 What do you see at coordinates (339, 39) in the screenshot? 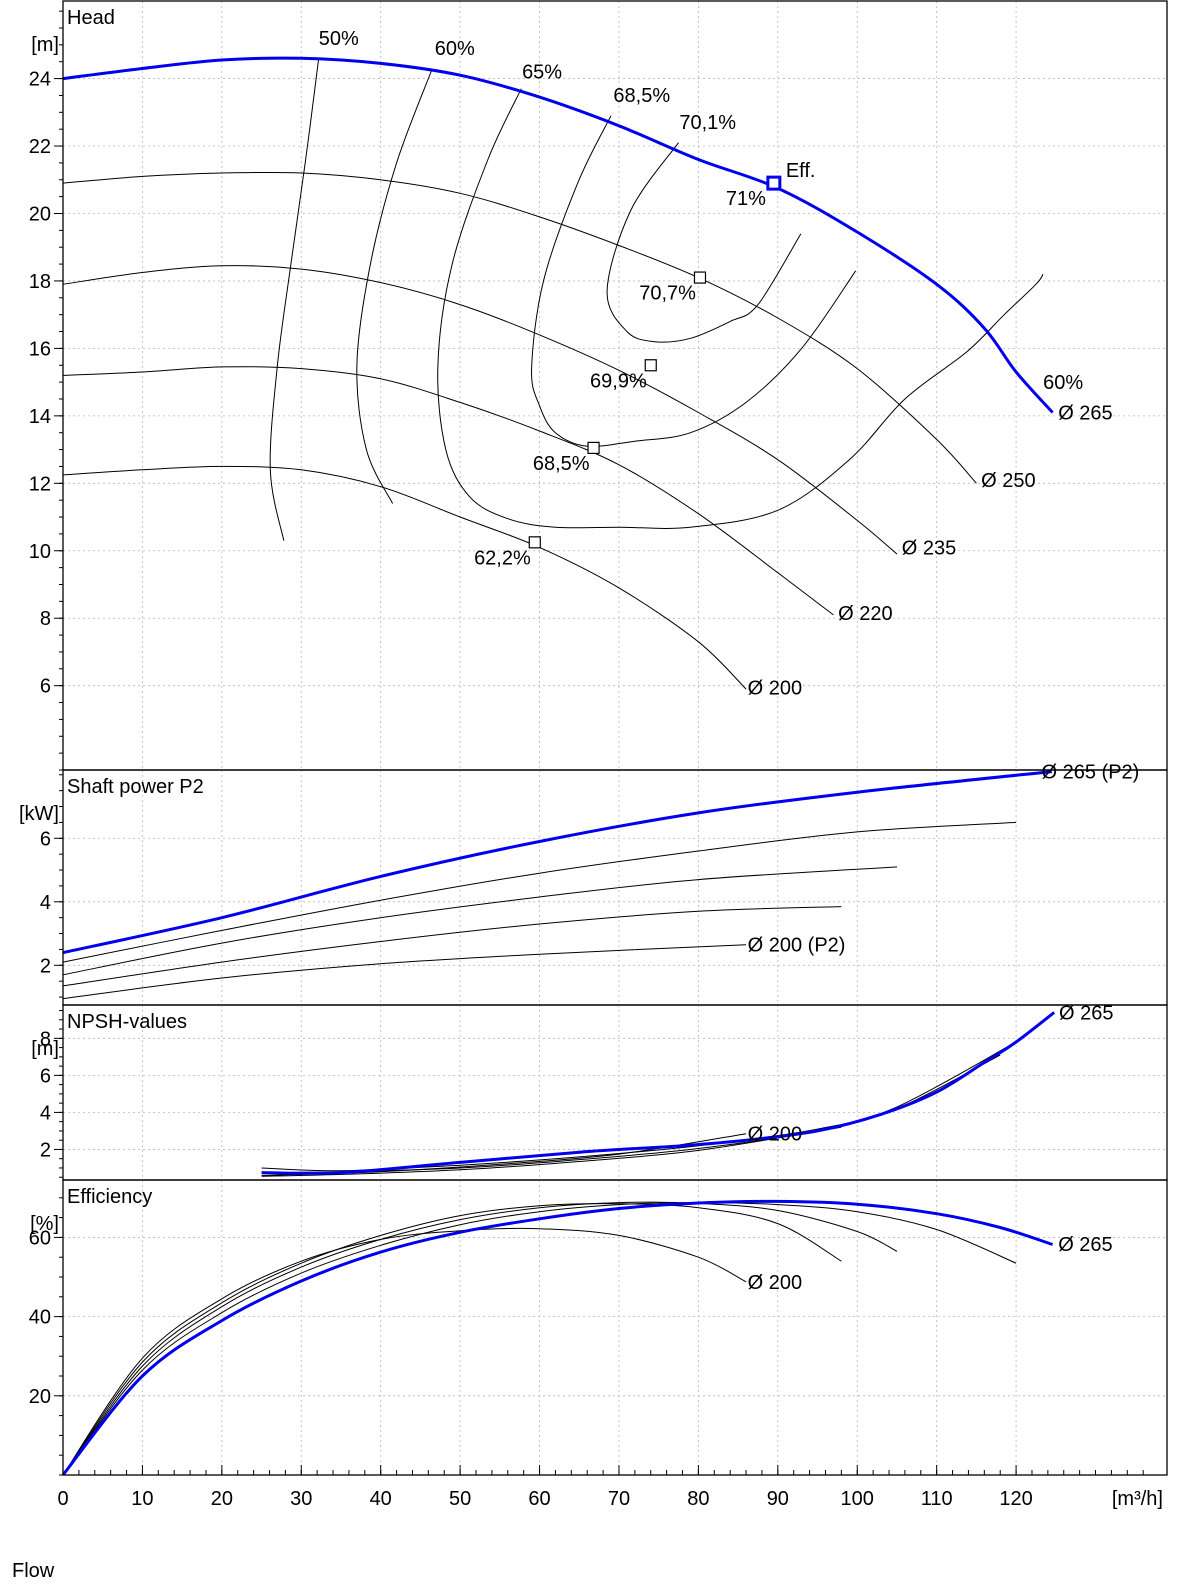
I see `contour-label: 50%` at bounding box center [339, 39].